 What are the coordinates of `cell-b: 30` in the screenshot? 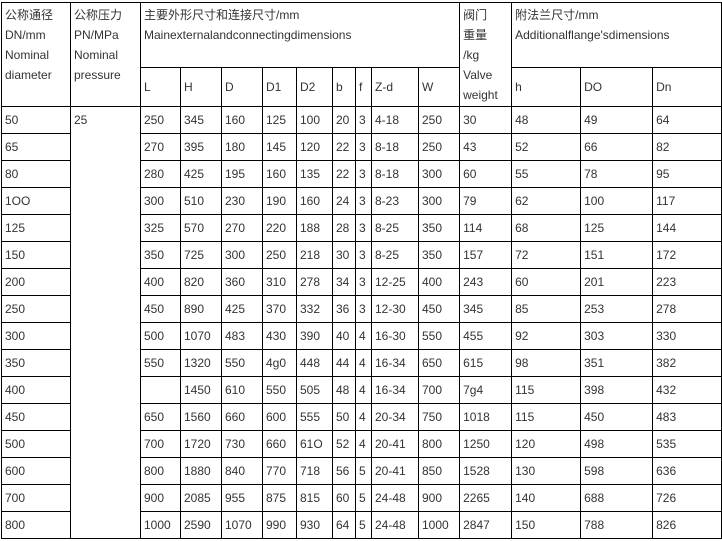 It's located at (344, 255).